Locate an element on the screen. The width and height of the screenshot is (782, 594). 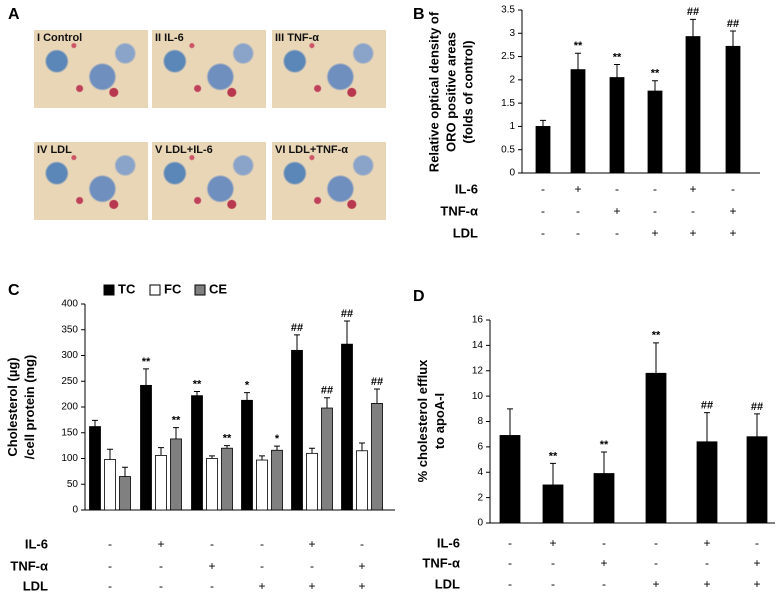
y-axis-label: Relative optical density of is located at coordinates (433, 91).